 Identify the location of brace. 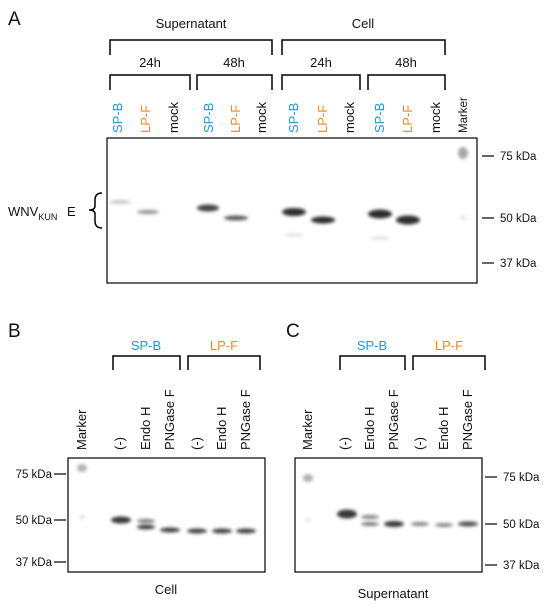
(95, 210).